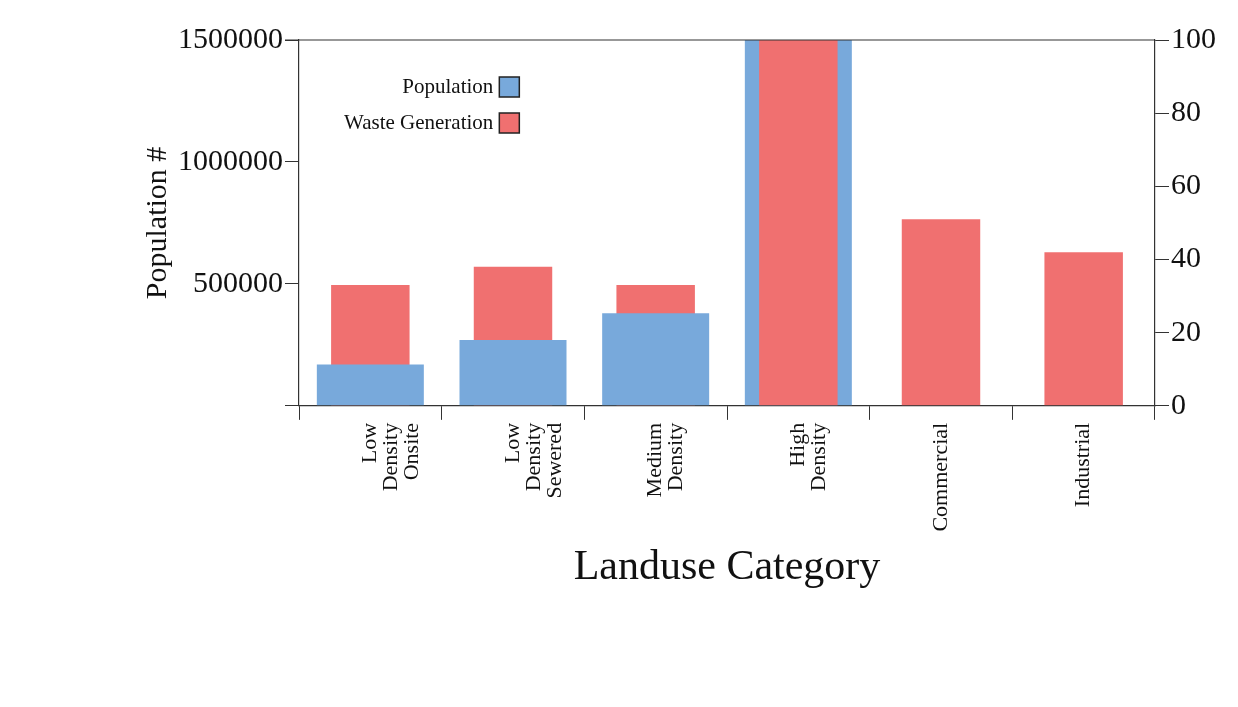 The width and height of the screenshot is (1238, 707). Describe the element at coordinates (807, 457) in the screenshot. I see `x-tick-label: High Density` at that location.